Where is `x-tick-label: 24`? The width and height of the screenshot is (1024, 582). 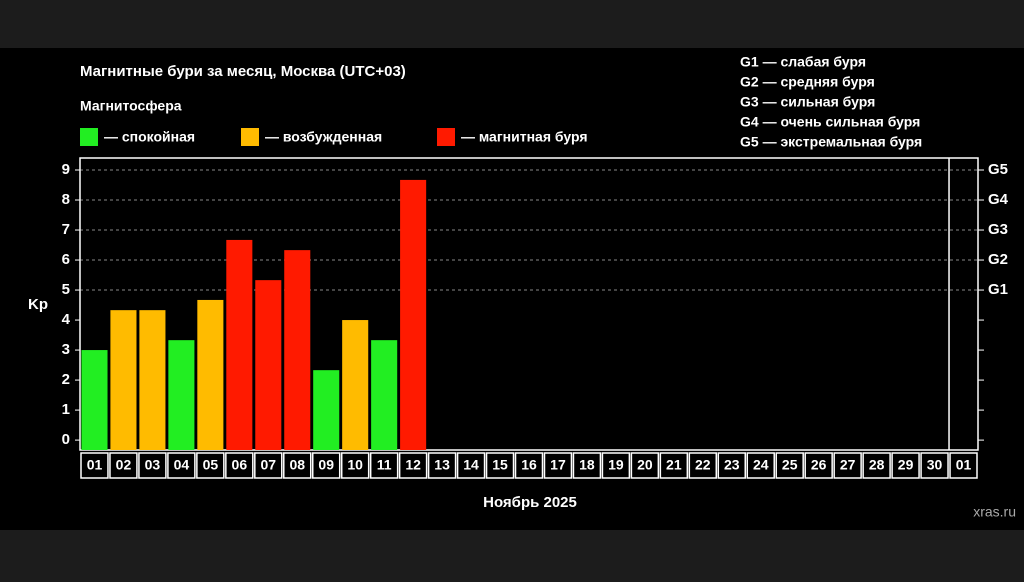
x-tick-label: 24 is located at coordinates (761, 465).